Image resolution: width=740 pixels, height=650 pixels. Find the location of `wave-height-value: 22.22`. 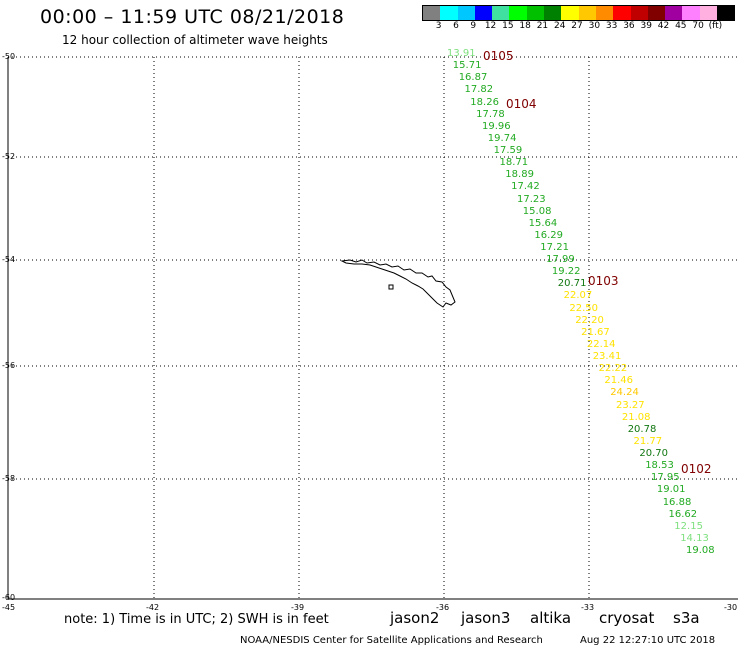

wave-height-value: 22.22 is located at coordinates (613, 369).